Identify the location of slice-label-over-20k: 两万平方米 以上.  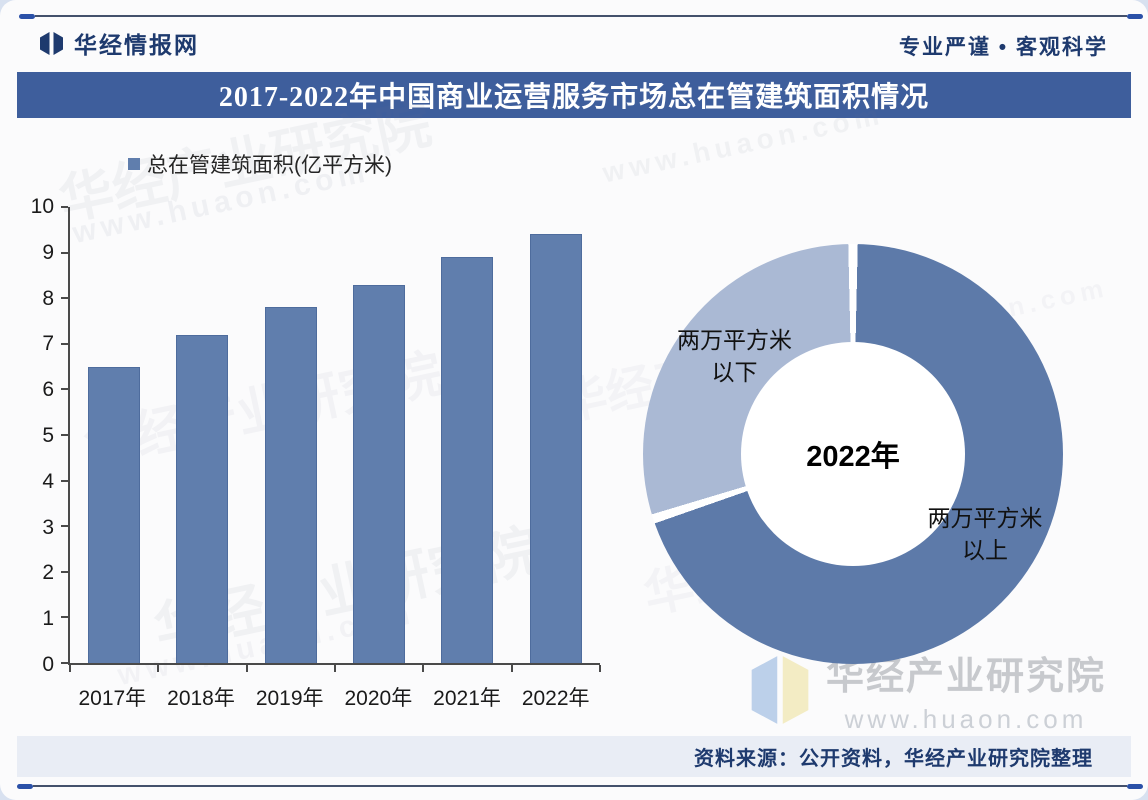
(985, 534).